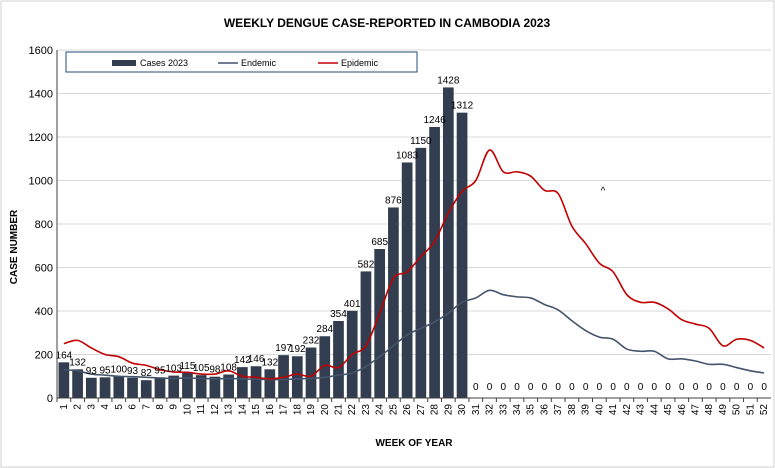 Image resolution: width=775 pixels, height=468 pixels. What do you see at coordinates (173, 369) in the screenshot?
I see `data-label: 103` at bounding box center [173, 369].